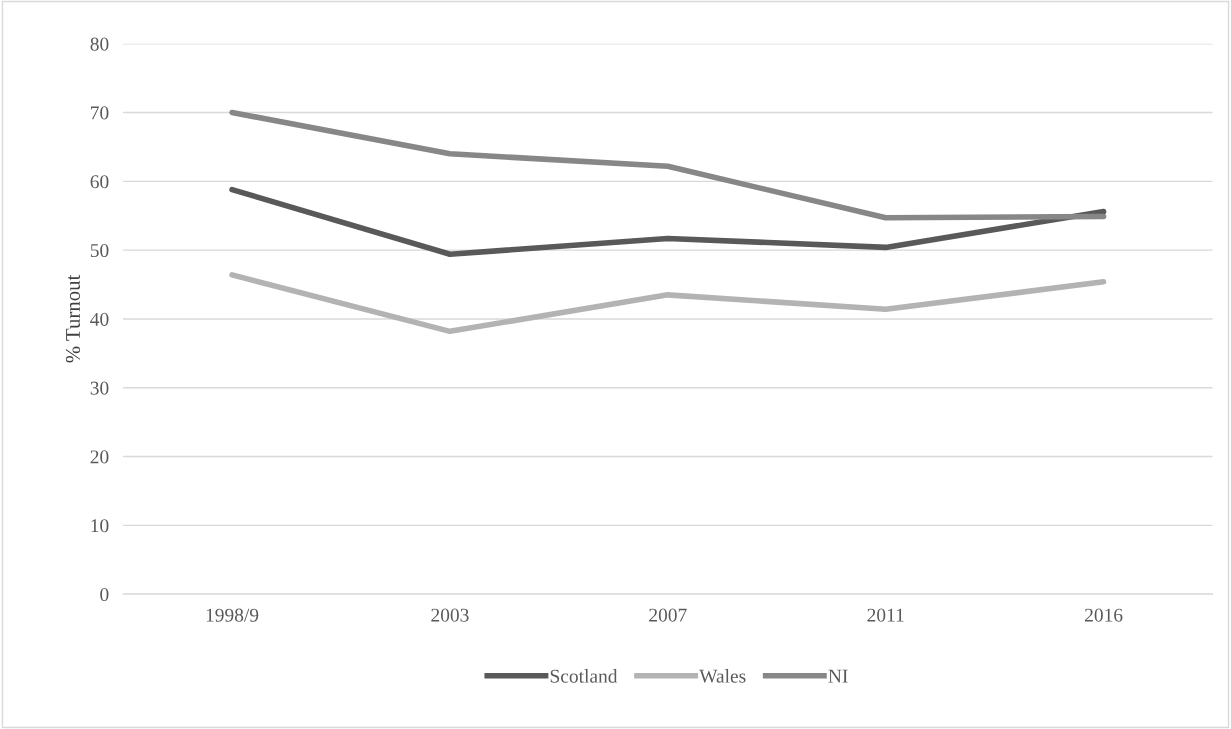  I want to click on y-axis-title: % Turnout, so click(73, 318).